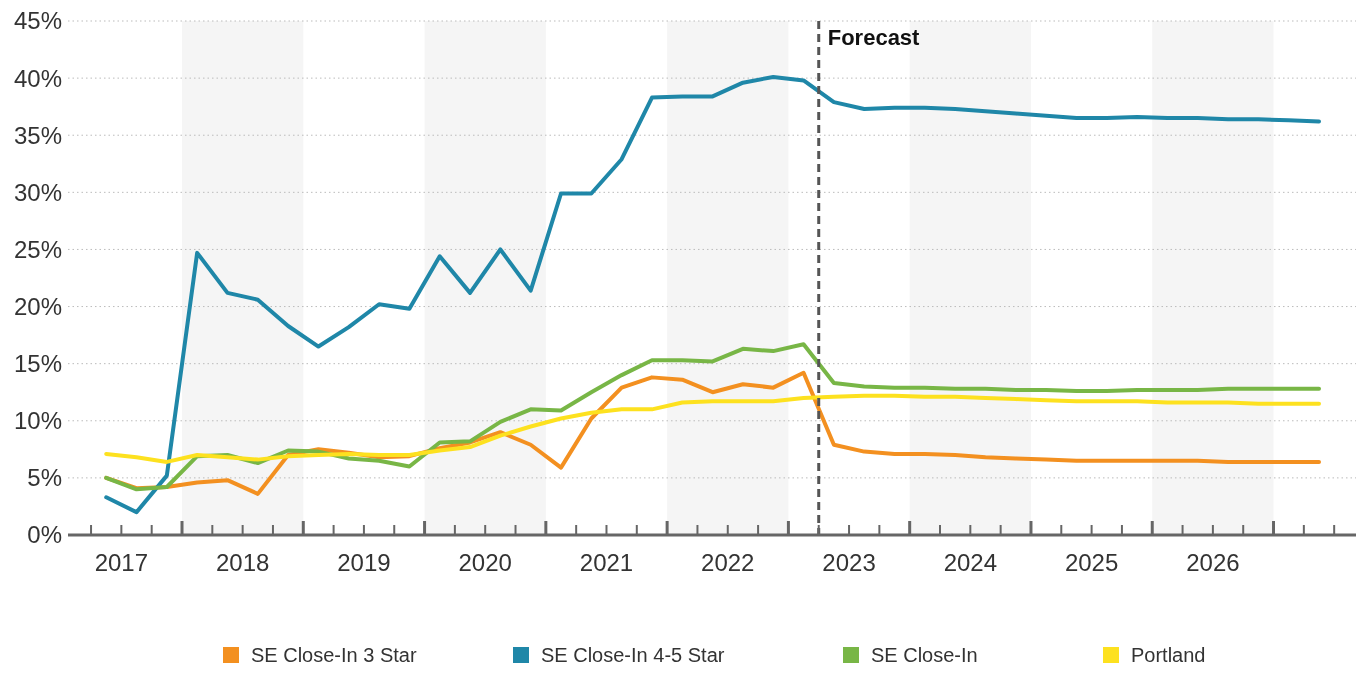 The image size is (1366, 681). What do you see at coordinates (37, 364) in the screenshot?
I see `y-tick-label: 15%` at bounding box center [37, 364].